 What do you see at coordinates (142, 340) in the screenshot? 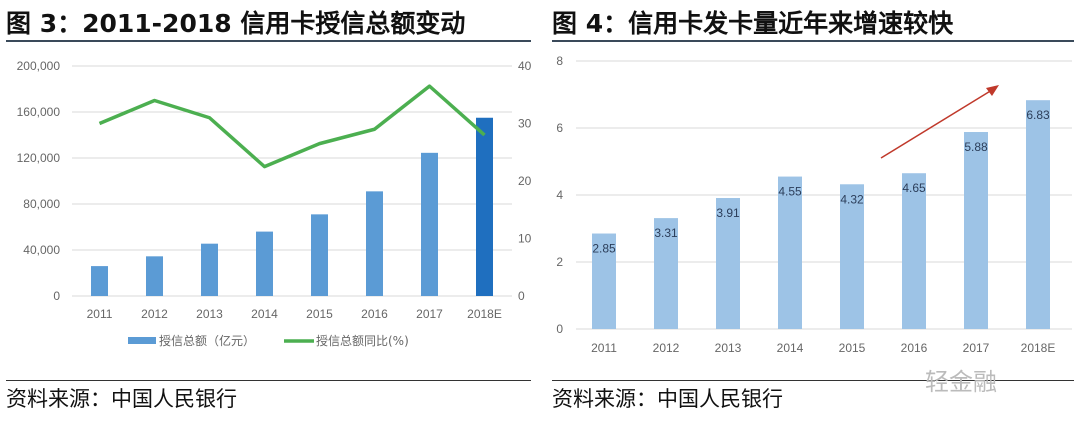
I see `legend-swatch-bar` at bounding box center [142, 340].